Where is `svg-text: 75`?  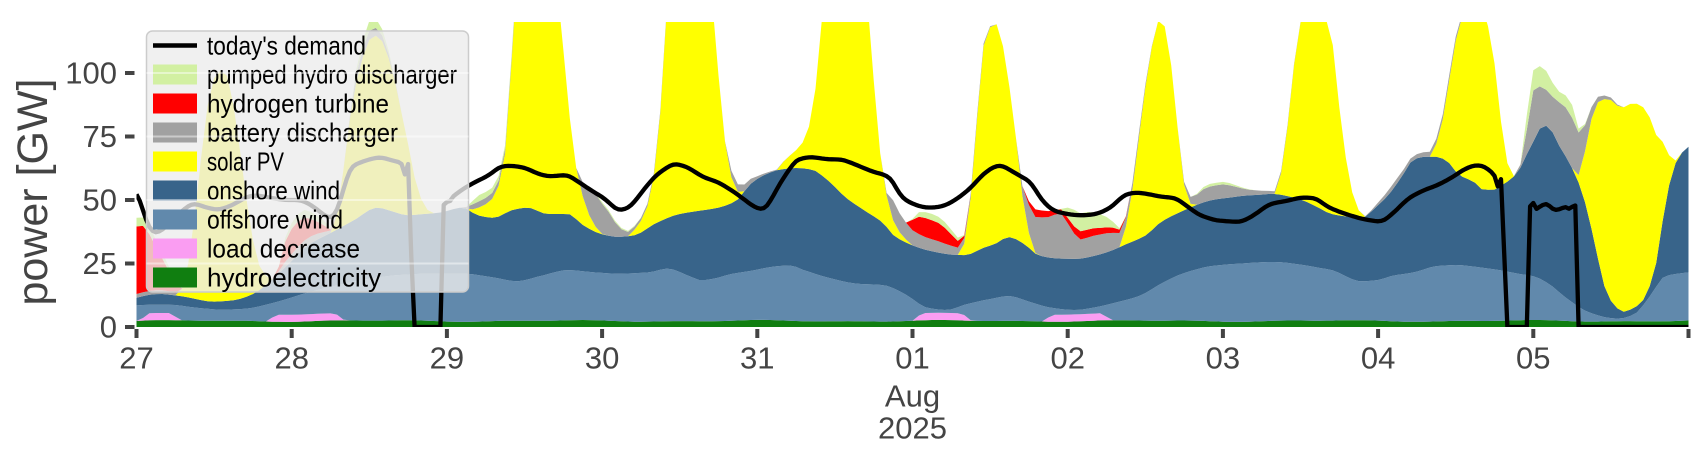 svg-text: 75 is located at coordinates (100, 136).